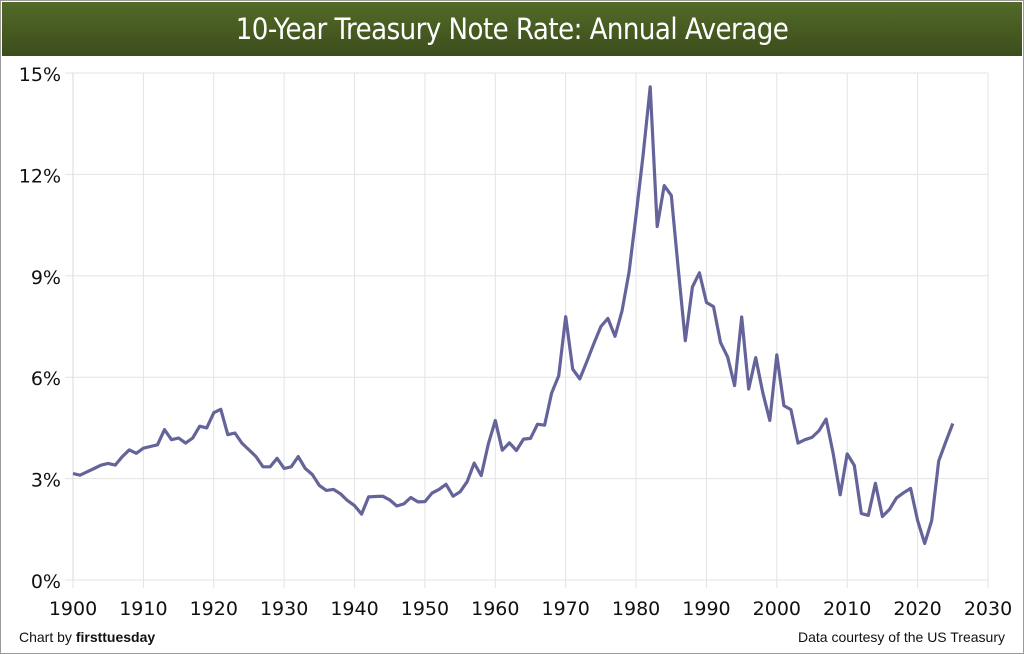  I want to click on x-tick-label: 2000, so click(777, 609).